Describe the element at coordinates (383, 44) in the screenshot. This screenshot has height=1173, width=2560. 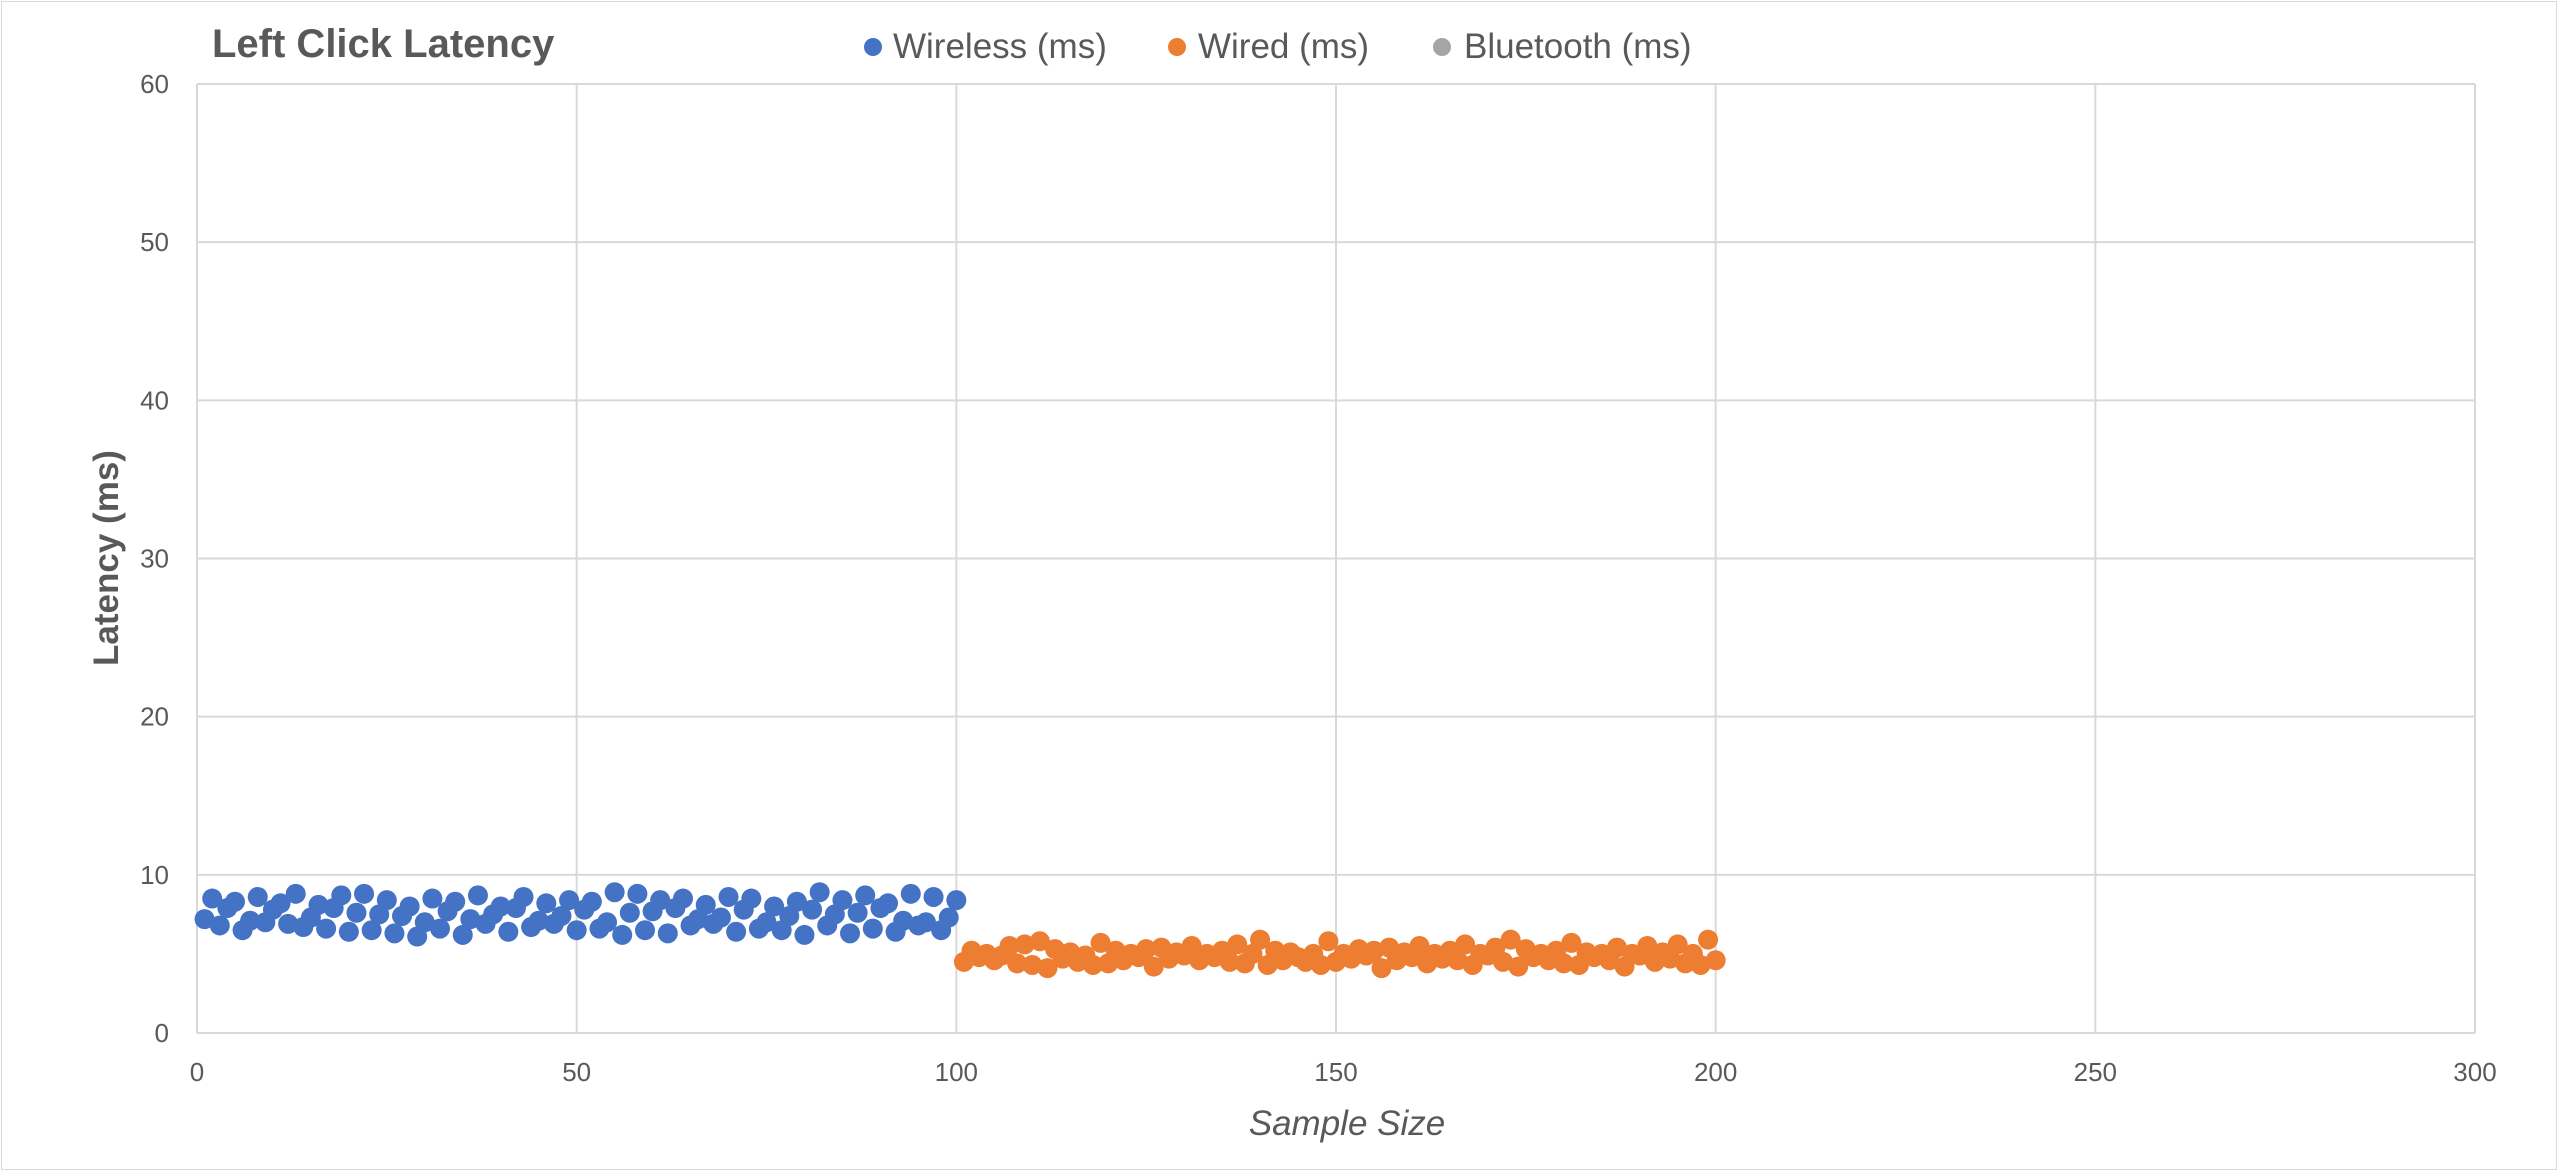
I see `chart-title: Left Click Latency` at that location.